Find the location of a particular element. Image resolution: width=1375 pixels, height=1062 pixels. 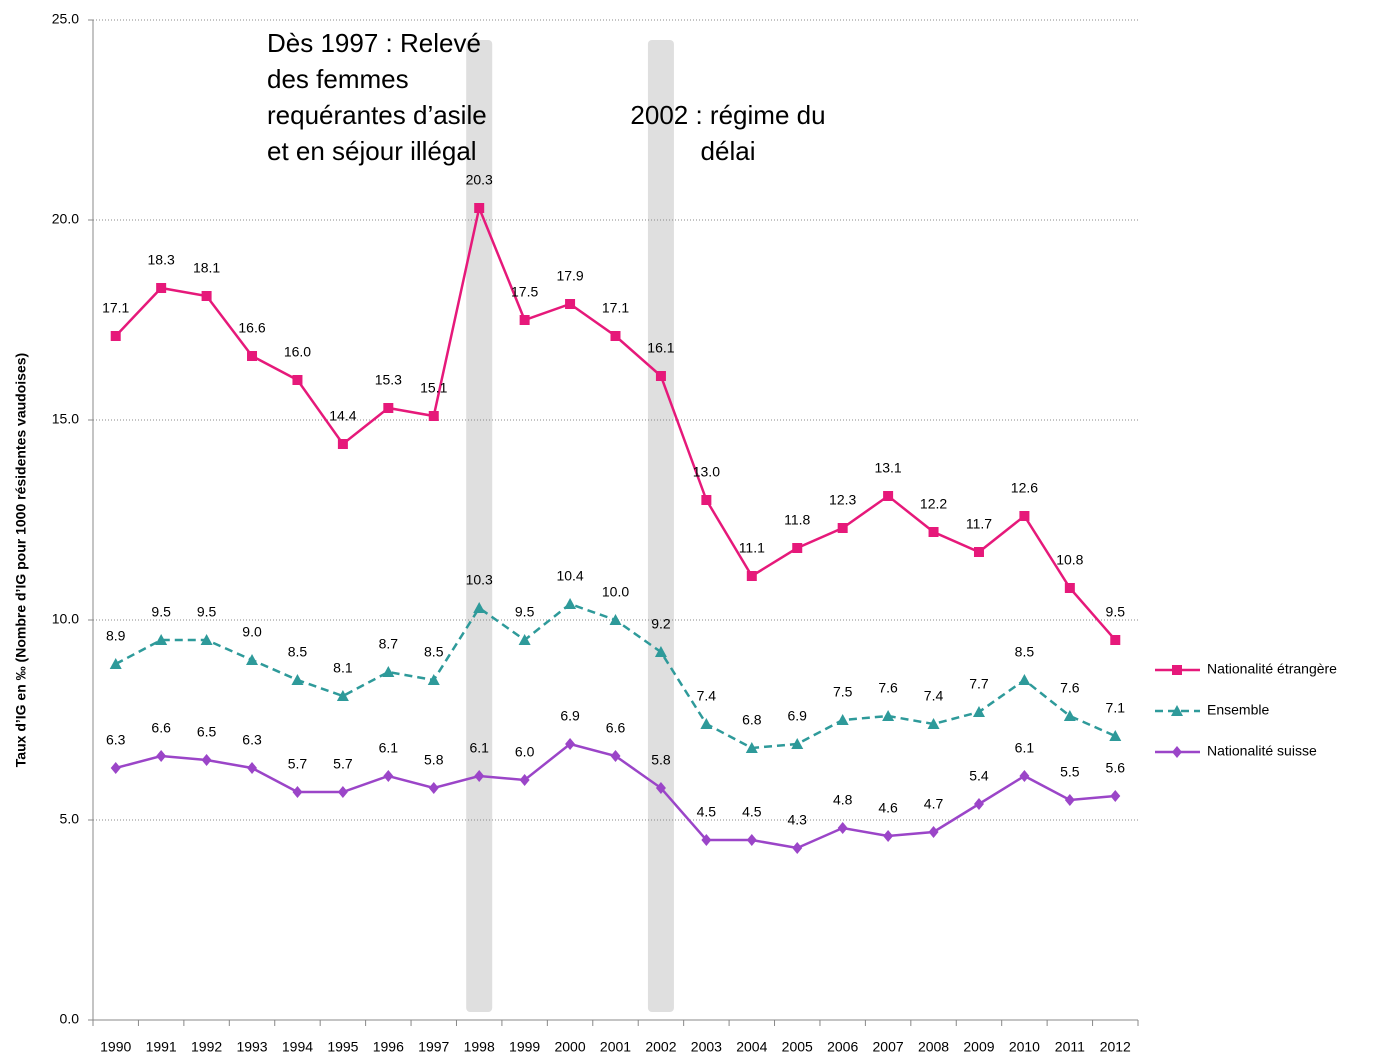

annotation: et en séjour illégal is located at coordinates (372, 151).